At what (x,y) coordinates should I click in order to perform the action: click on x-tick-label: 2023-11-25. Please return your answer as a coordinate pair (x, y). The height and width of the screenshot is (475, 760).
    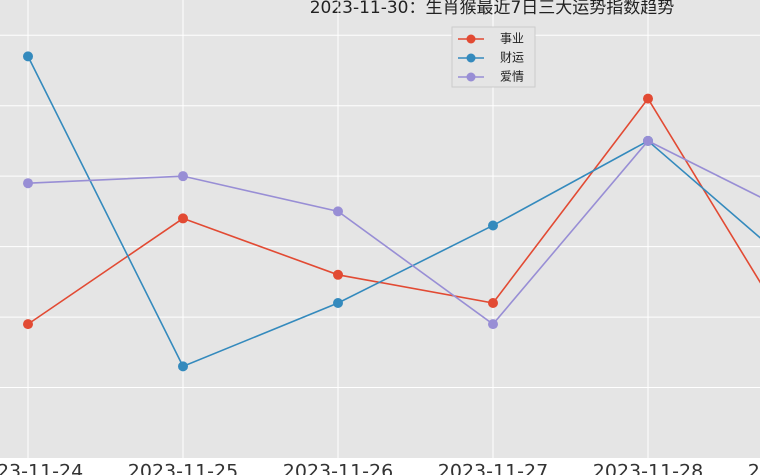
    Looking at the image, I should click on (183, 468).